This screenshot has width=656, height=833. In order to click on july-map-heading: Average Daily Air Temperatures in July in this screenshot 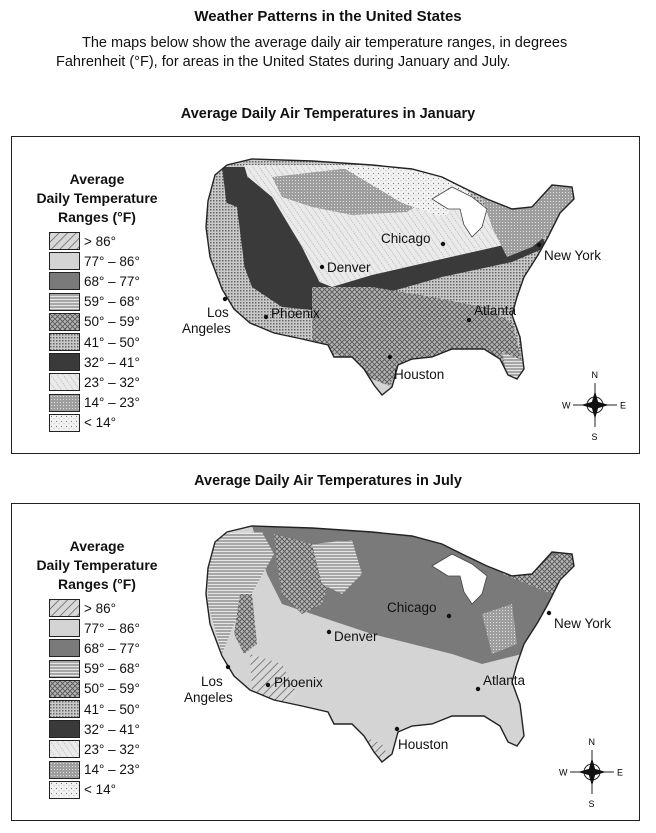, I will do `click(328, 481)`.